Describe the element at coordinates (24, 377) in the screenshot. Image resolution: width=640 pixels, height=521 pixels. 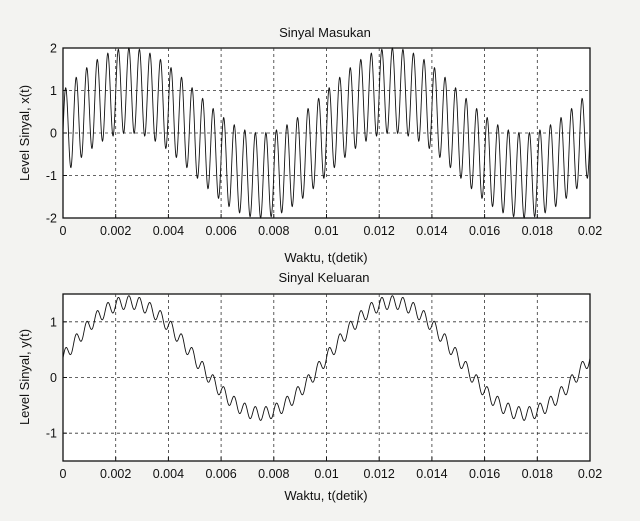
I see `y-axis-label: Level Sinyal, y(t)` at that location.